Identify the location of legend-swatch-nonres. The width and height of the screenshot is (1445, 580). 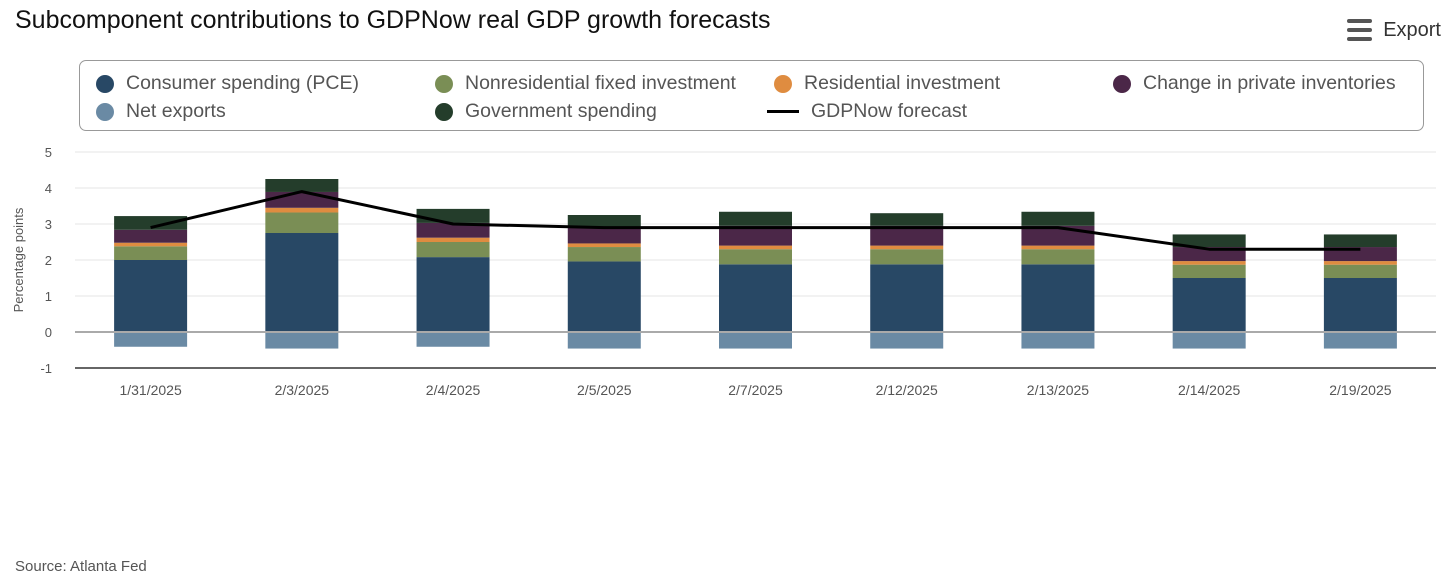
(444, 83).